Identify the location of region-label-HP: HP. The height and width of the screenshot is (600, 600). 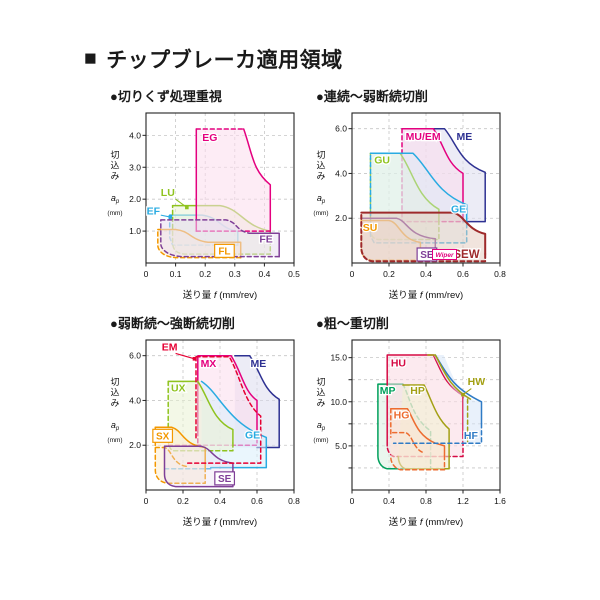
(417, 391).